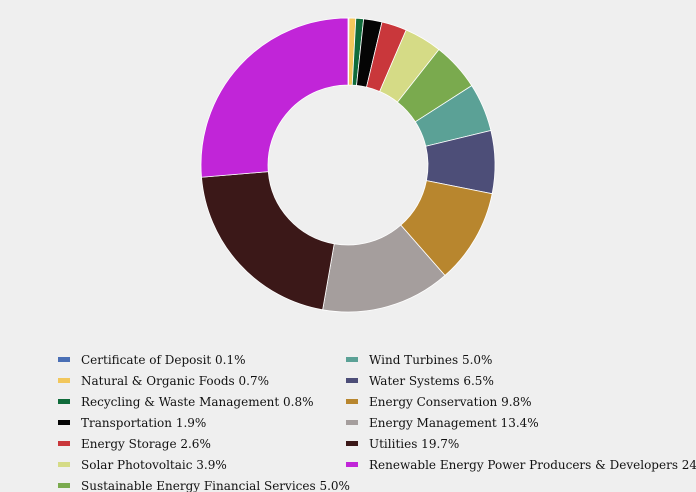 The height and width of the screenshot is (492, 696). I want to click on legend-item: Energy Management 13.4%, so click(442, 423).